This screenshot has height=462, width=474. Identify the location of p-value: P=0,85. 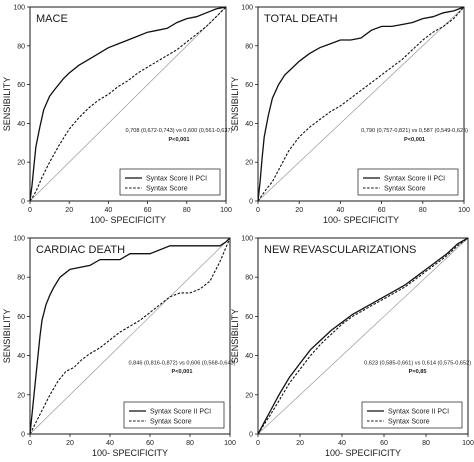
(418, 372).